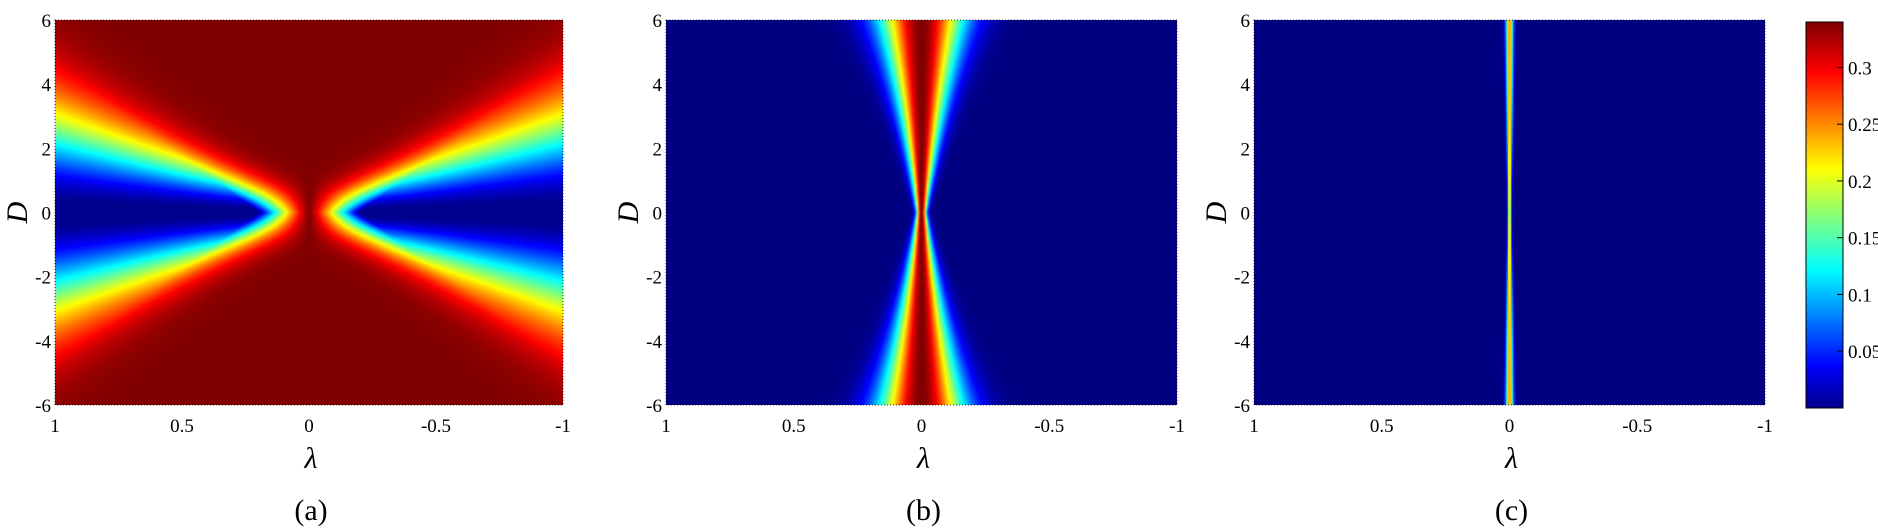 The height and width of the screenshot is (532, 1878). I want to click on colorbar-tick-label: 0.25, so click(1863, 125).